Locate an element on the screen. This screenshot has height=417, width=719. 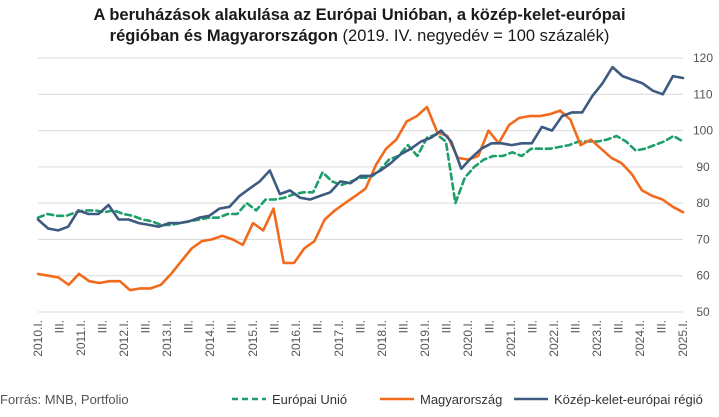
y-tick-label: 100 is located at coordinates (703, 131).